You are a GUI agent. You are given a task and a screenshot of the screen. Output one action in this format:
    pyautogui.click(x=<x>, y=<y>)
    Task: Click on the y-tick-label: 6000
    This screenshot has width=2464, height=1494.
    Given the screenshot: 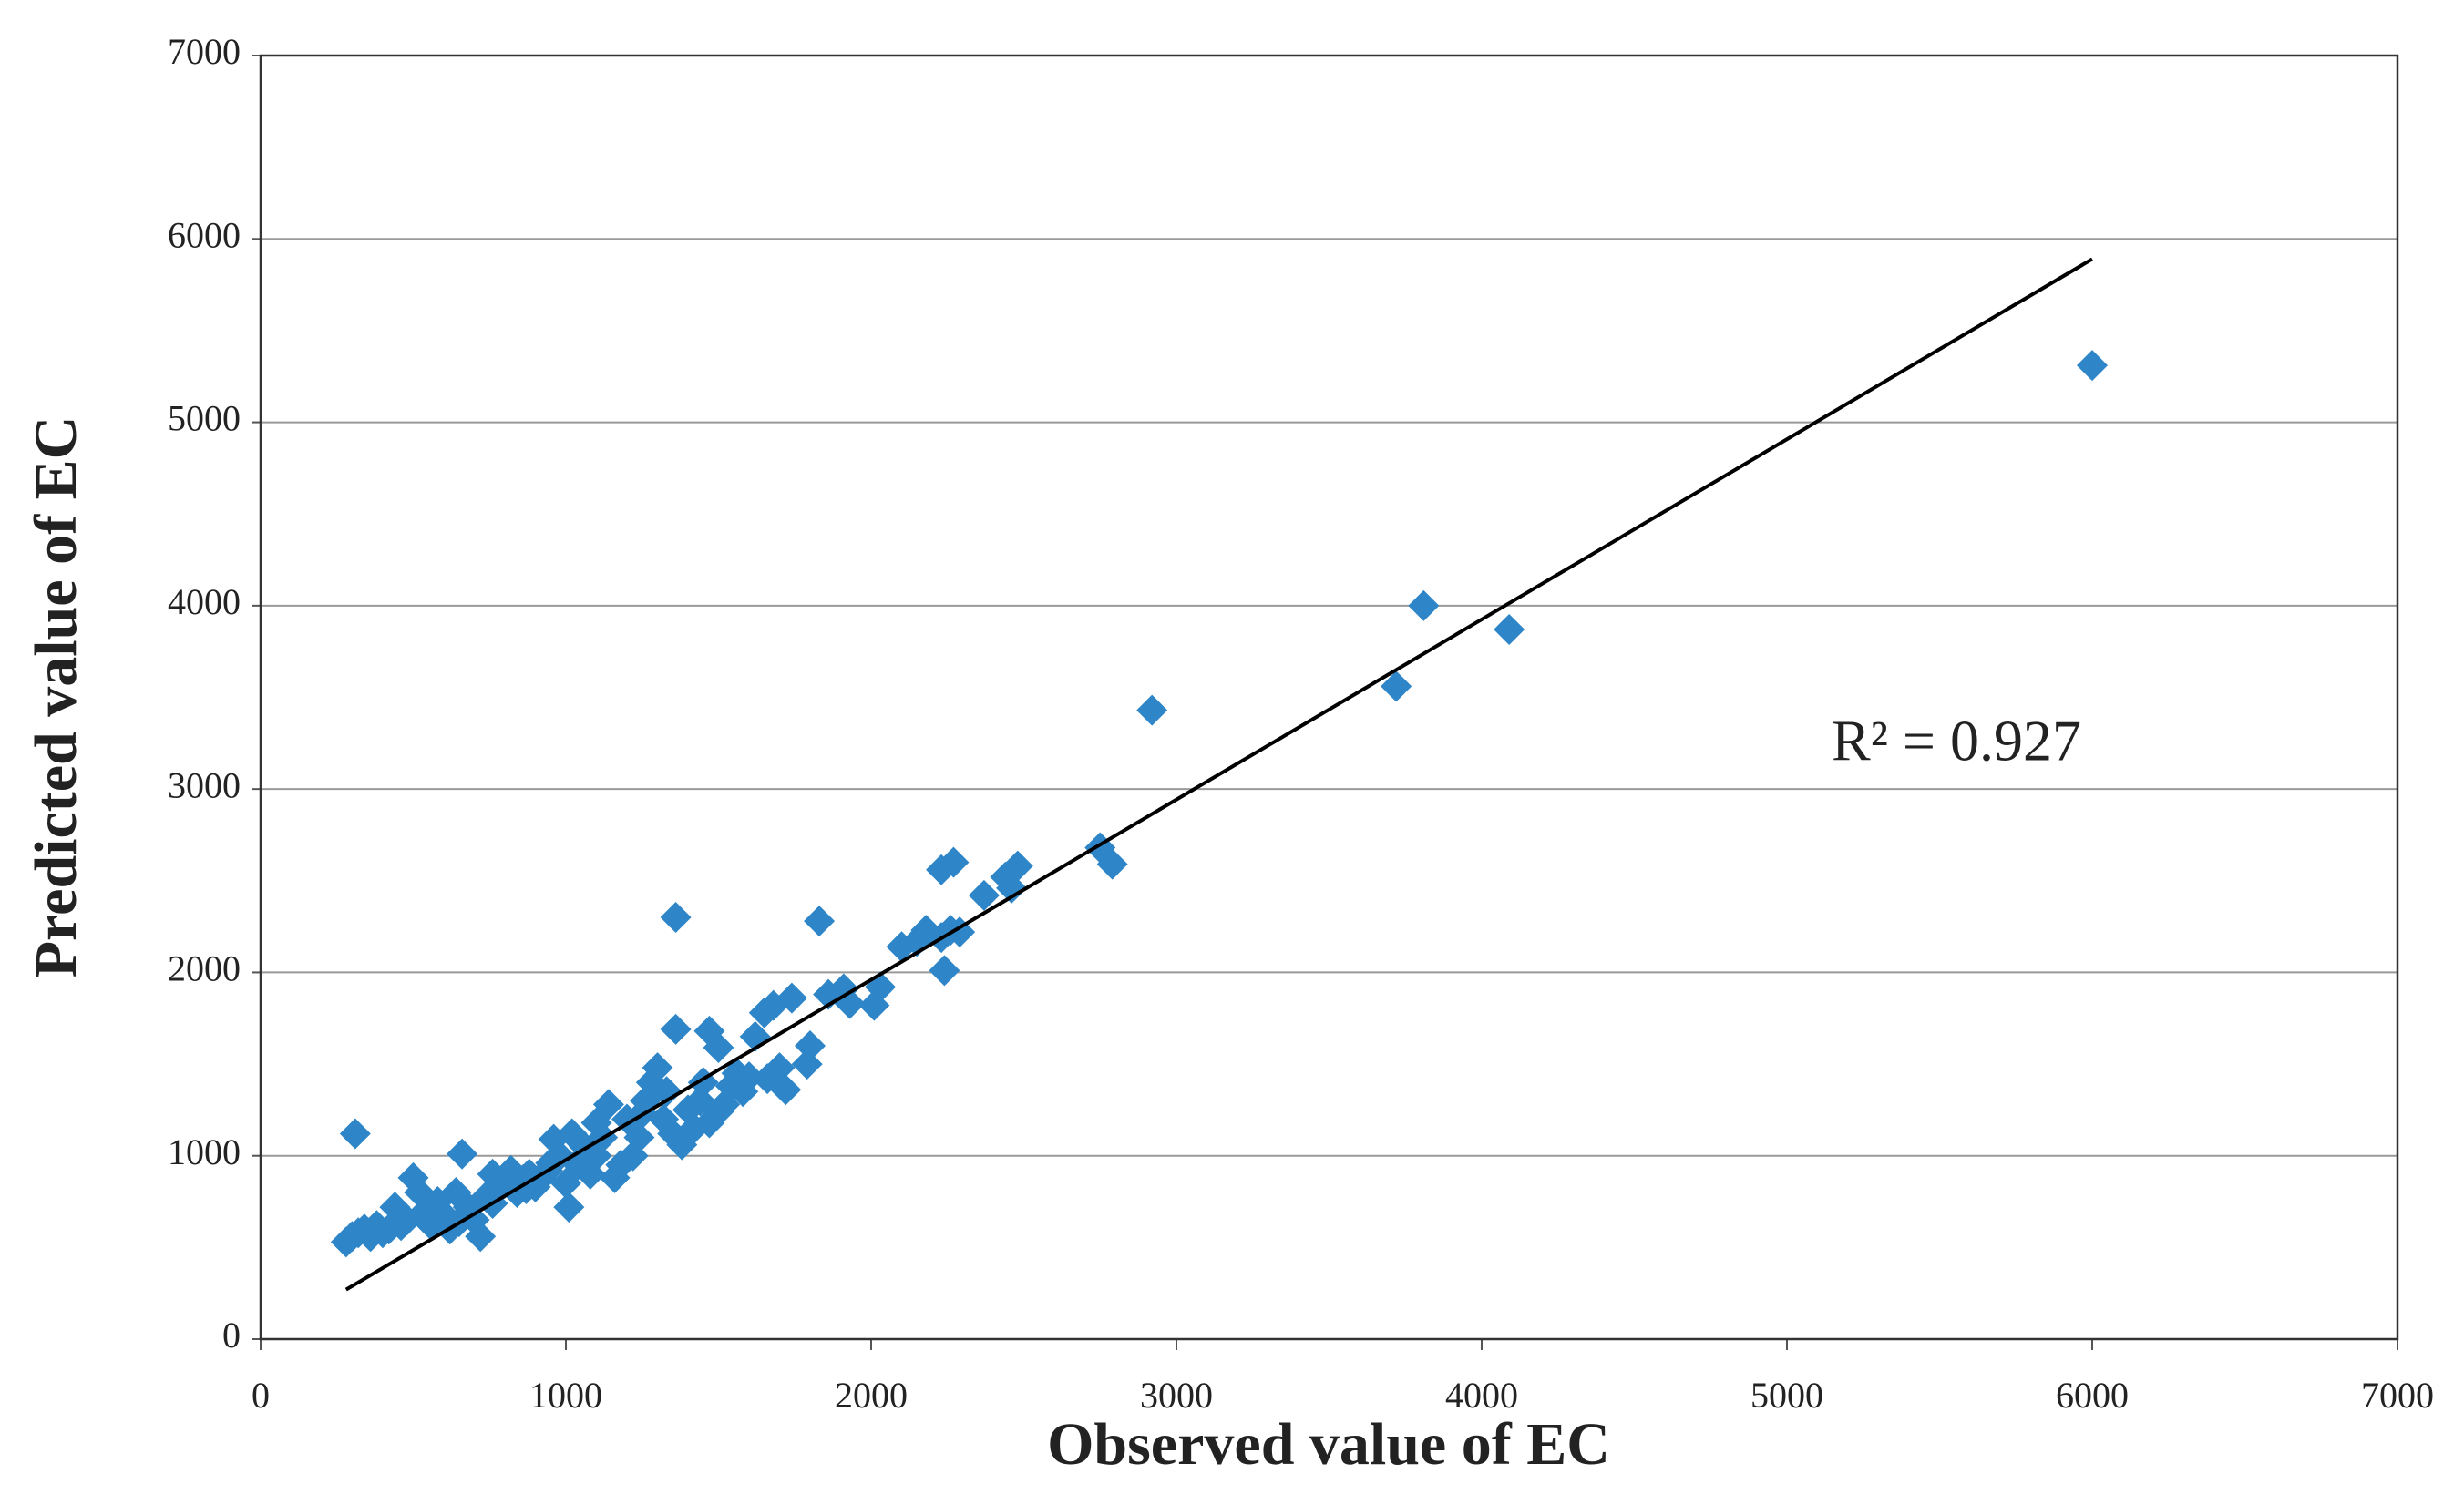 What is the action you would take?
    pyautogui.click(x=204, y=234)
    